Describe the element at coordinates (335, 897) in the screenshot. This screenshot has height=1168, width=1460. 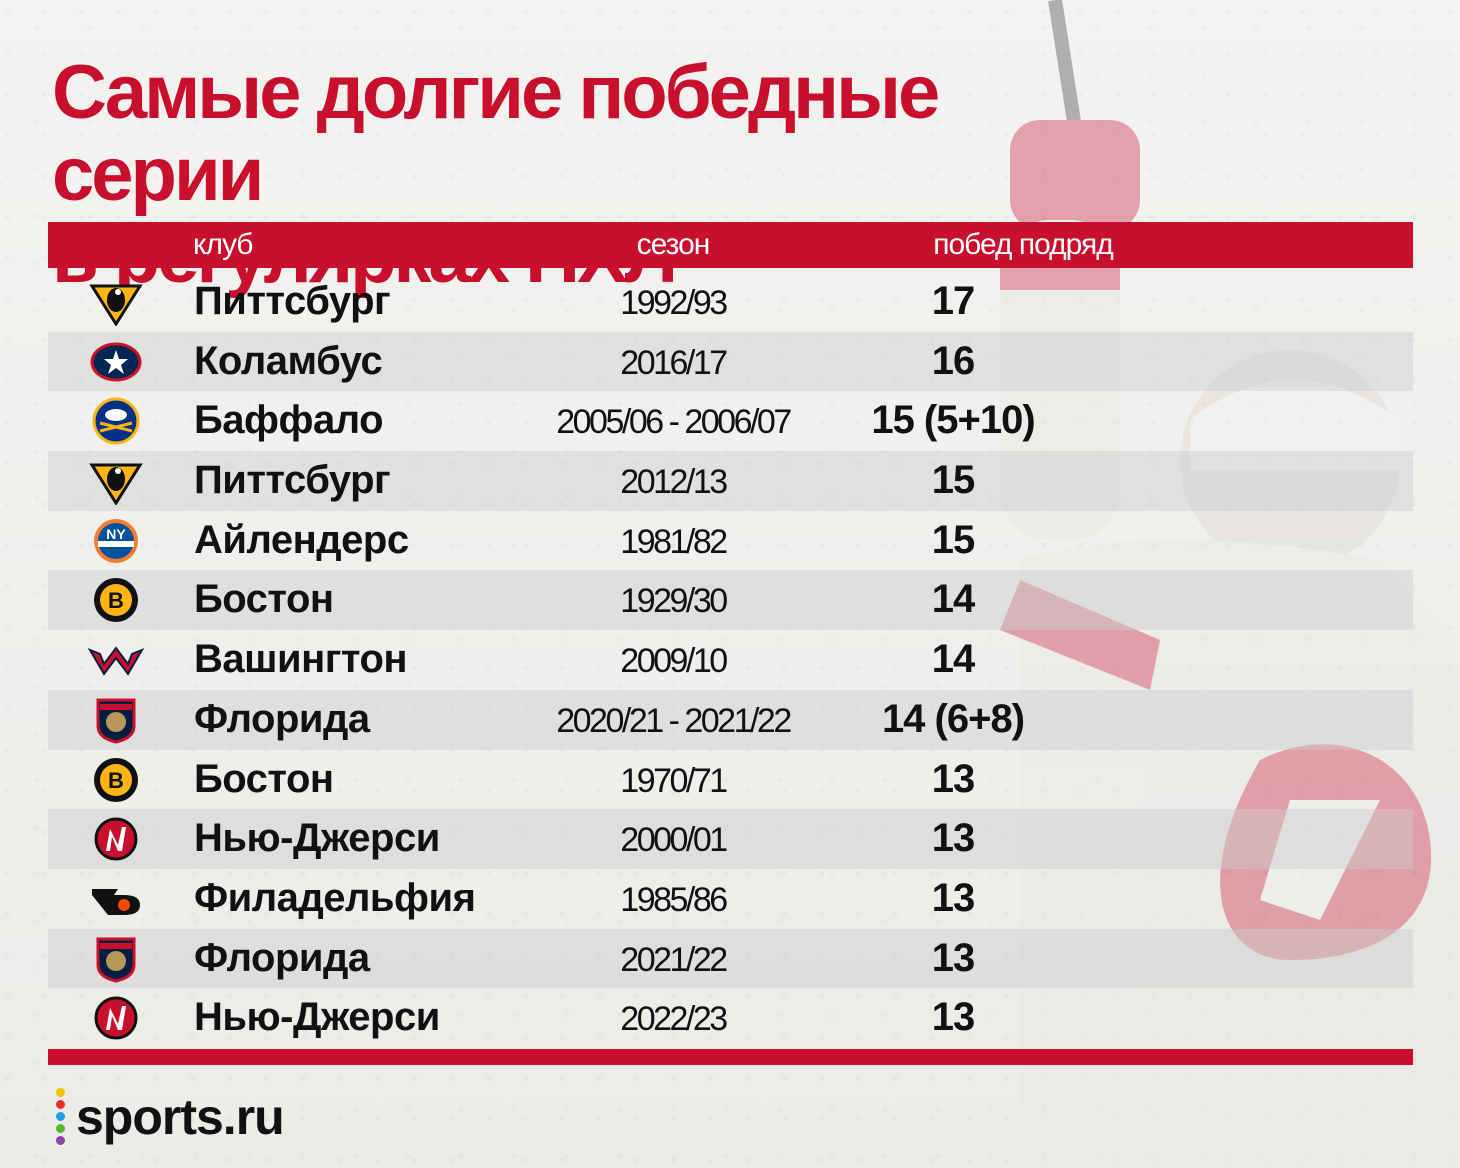
I see `club-name: Филадельфия` at that location.